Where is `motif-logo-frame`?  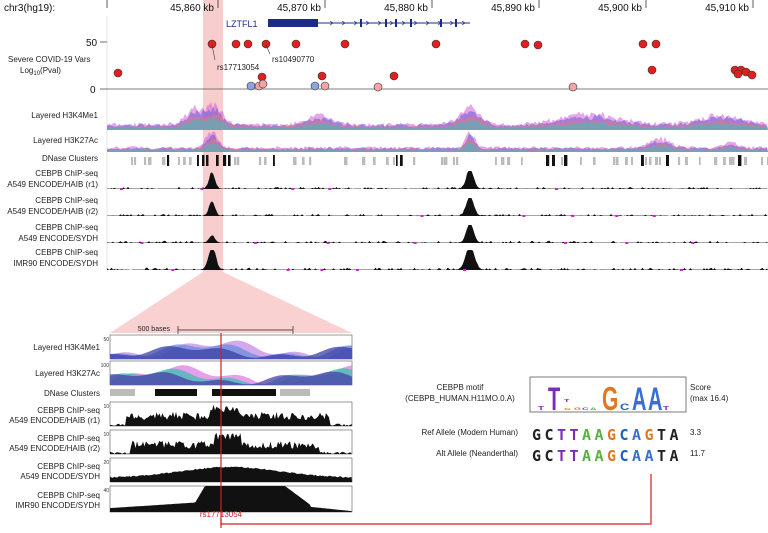
motif-logo-frame is located at coordinates (608, 394).